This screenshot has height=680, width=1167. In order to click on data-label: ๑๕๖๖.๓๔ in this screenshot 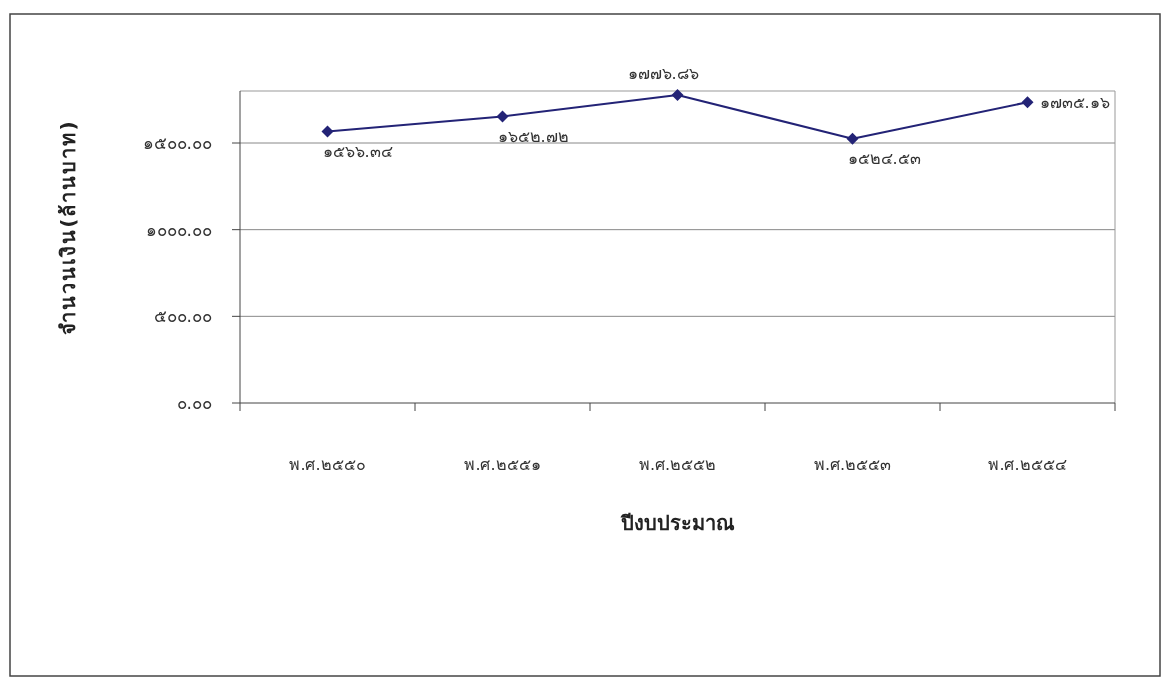, I will do `click(357, 151)`.